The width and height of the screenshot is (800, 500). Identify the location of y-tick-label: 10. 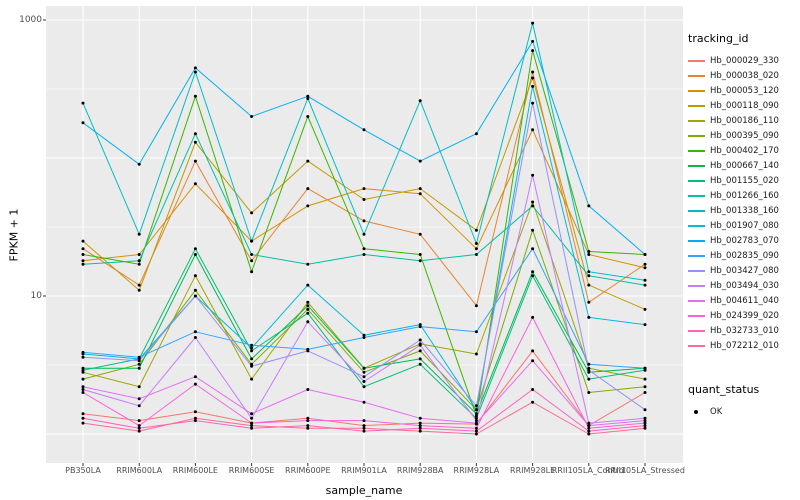
(36, 296).